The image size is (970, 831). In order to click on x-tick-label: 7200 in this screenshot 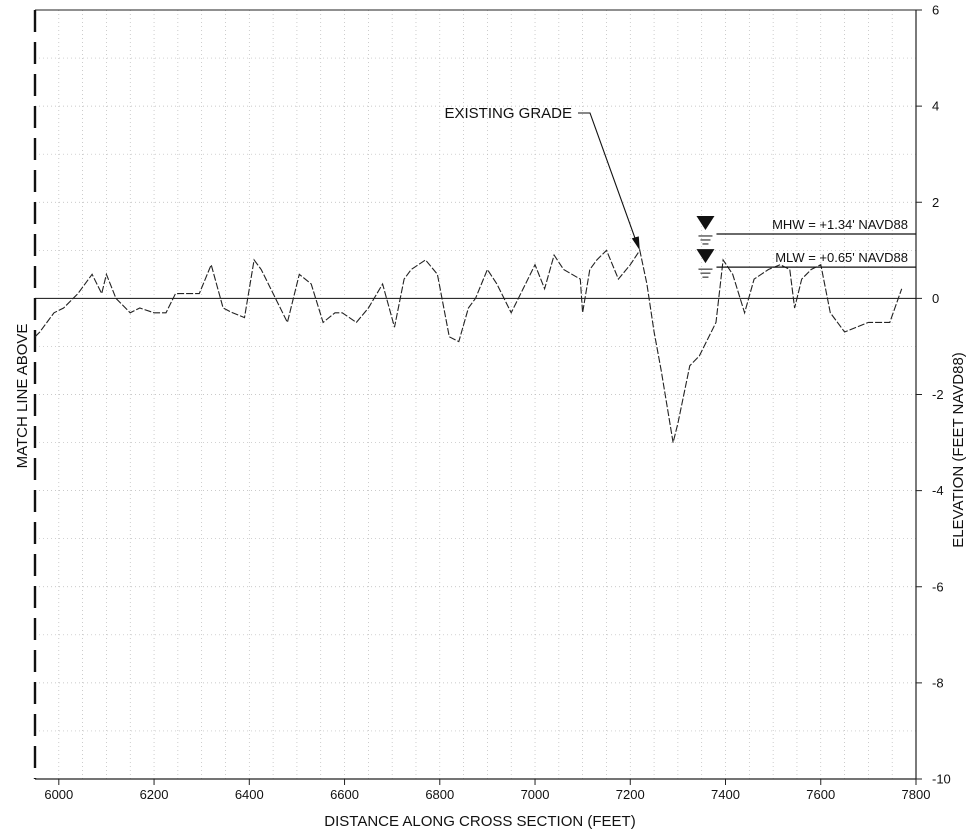, I will do `click(630, 794)`.